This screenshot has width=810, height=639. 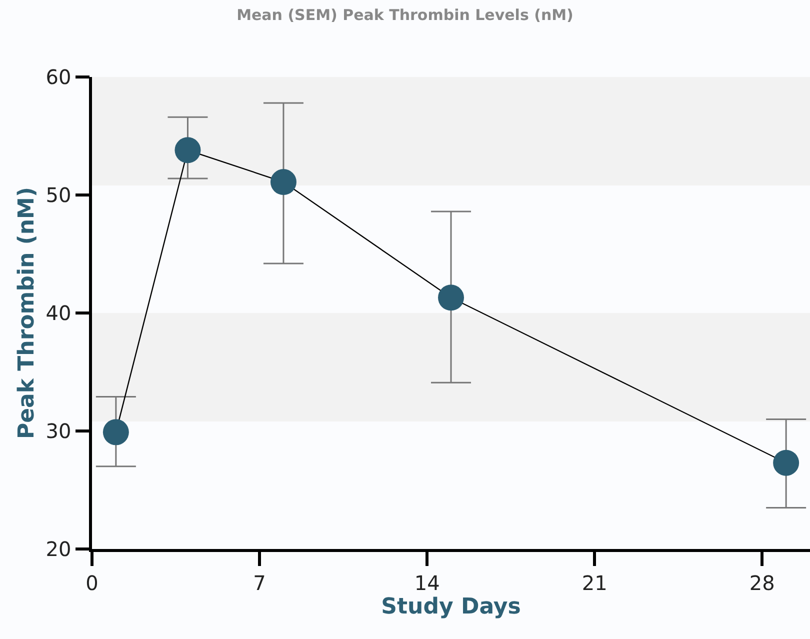 What do you see at coordinates (405, 15) in the screenshot?
I see `chart-title: Mean (SEM) Peak Thrombin Levels (nM)` at bounding box center [405, 15].